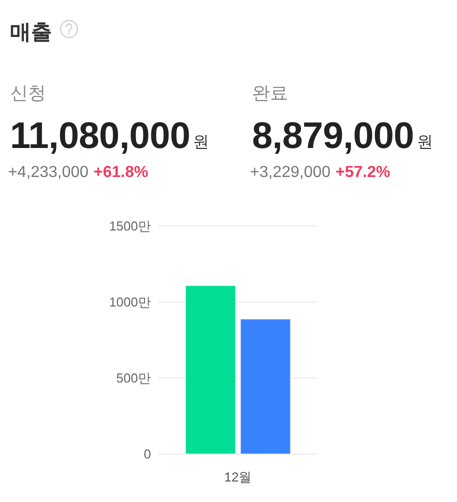 This screenshot has width=457, height=502. I want to click on y-tick-label: 0, so click(147, 454).